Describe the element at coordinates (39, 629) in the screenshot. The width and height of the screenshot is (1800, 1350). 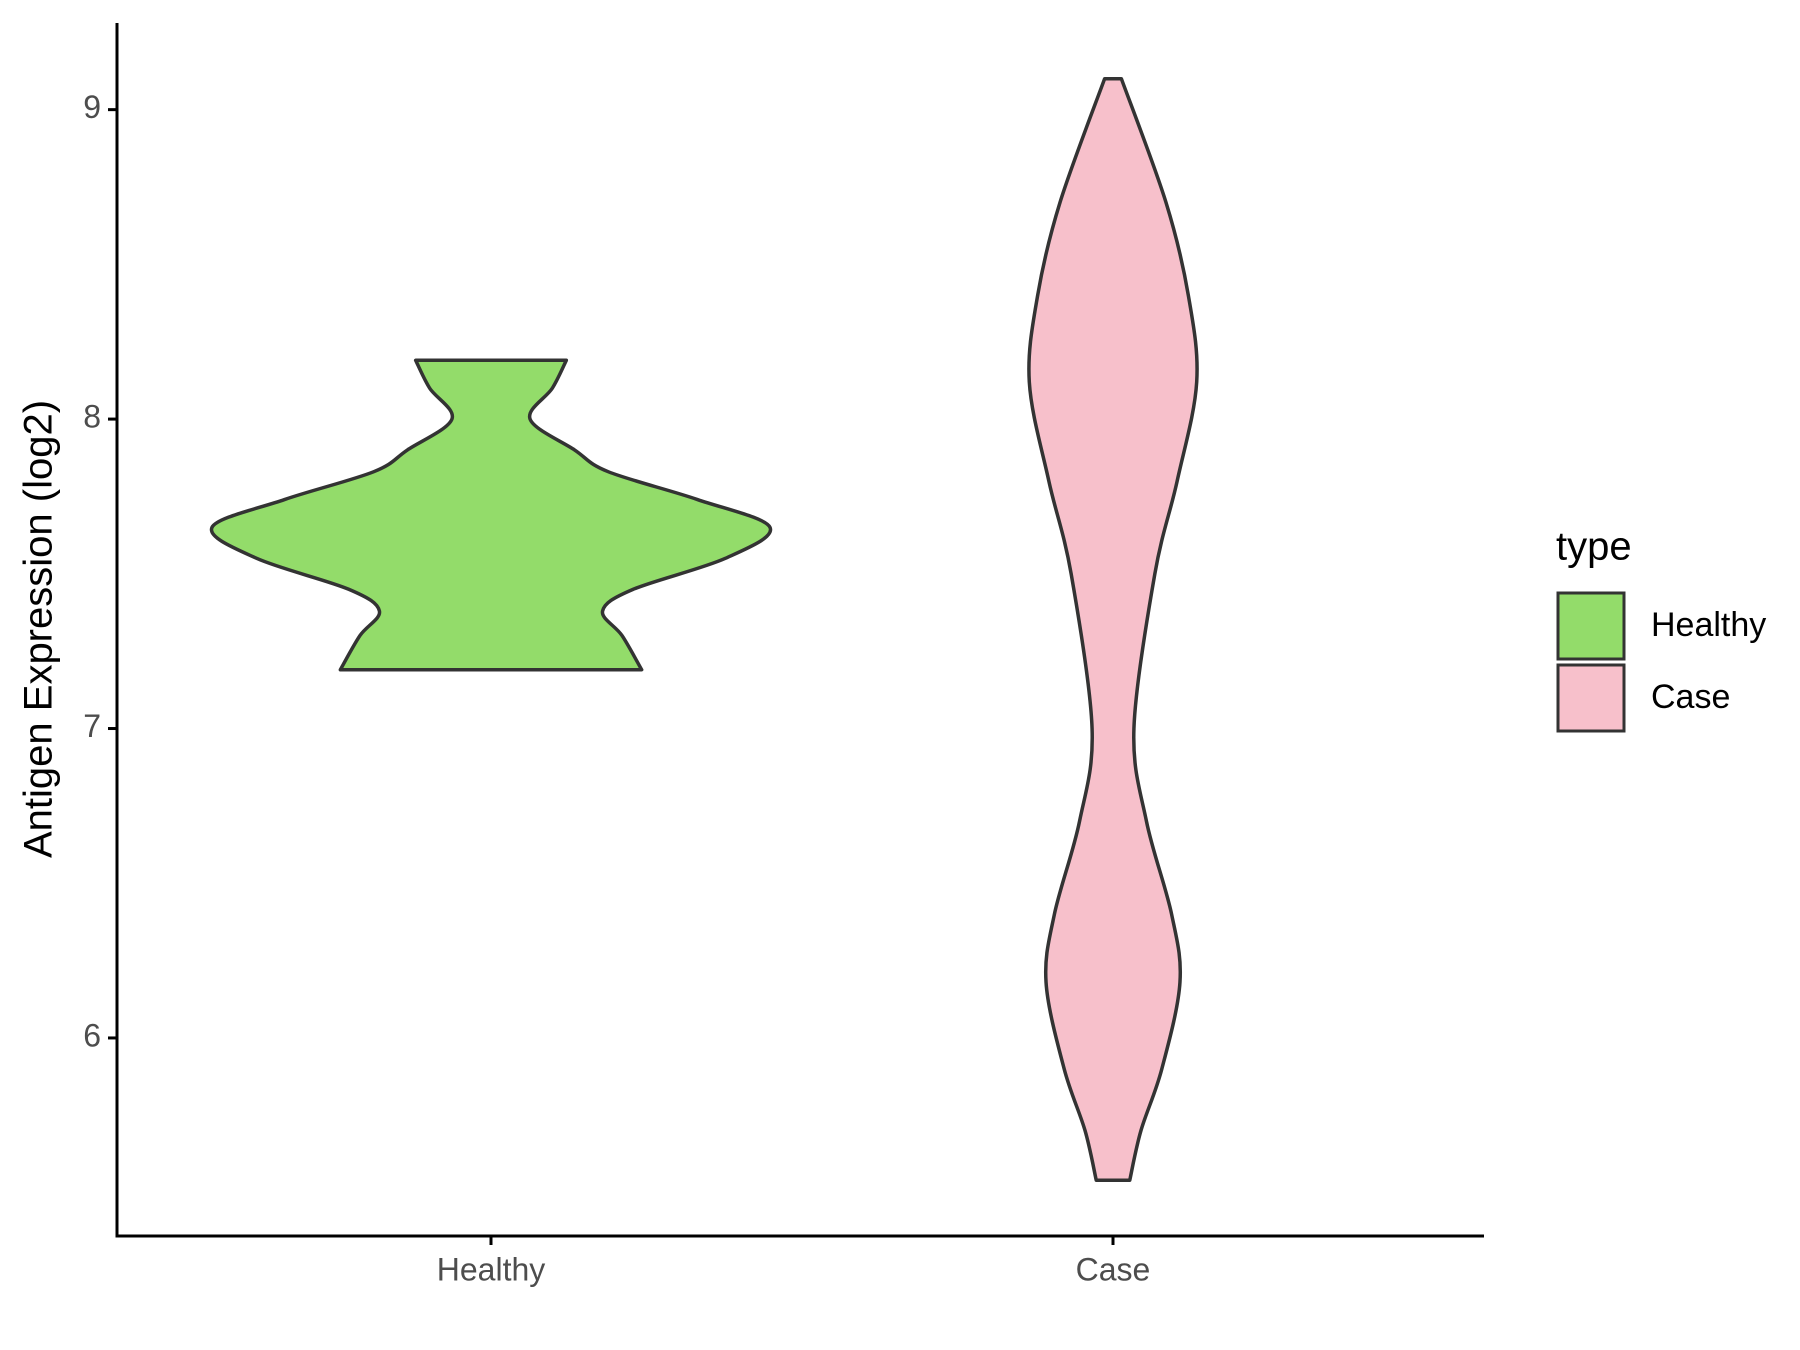
I see `y-axis-title: Antigen Expression (log2)` at that location.